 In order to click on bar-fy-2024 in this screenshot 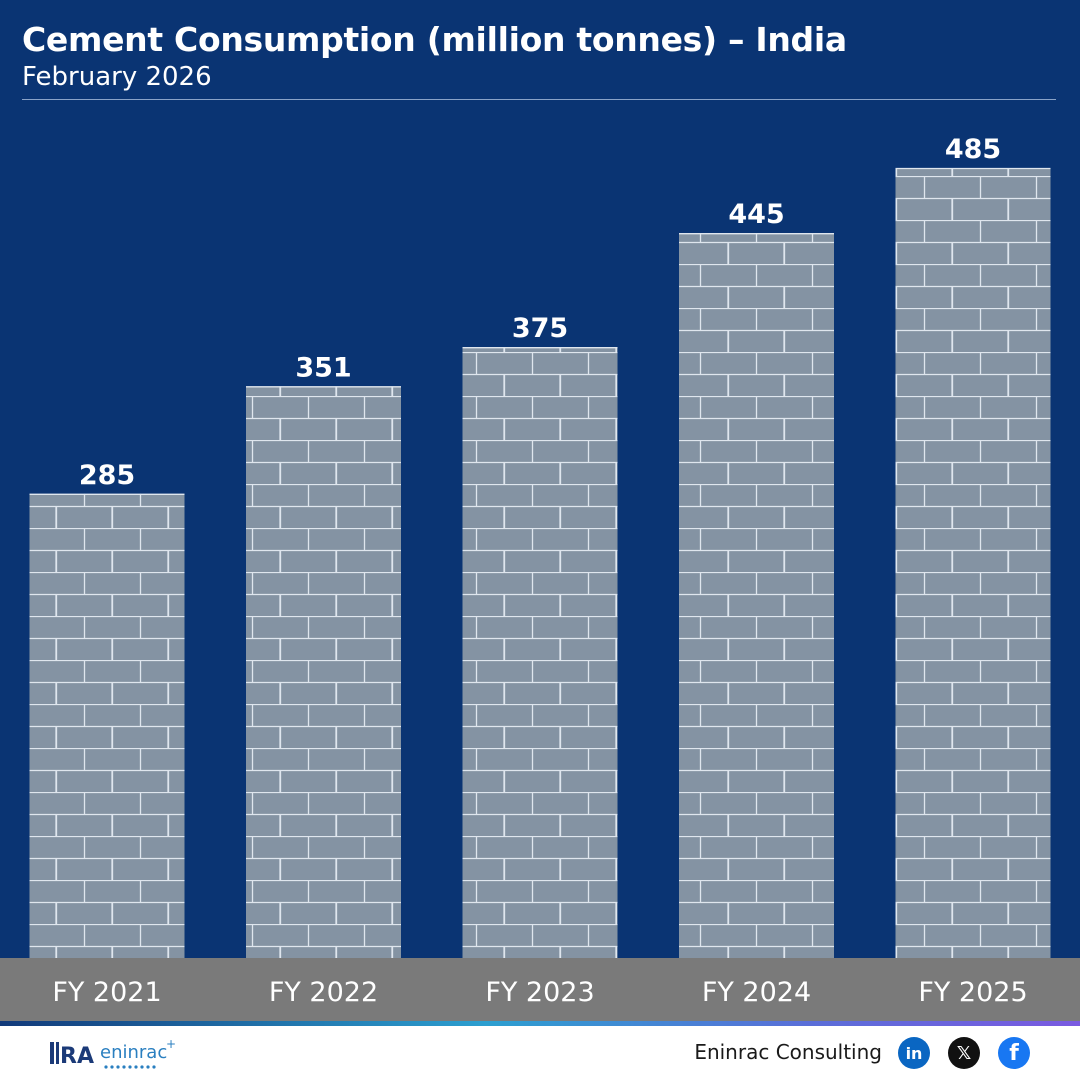, I will do `click(756, 595)`.